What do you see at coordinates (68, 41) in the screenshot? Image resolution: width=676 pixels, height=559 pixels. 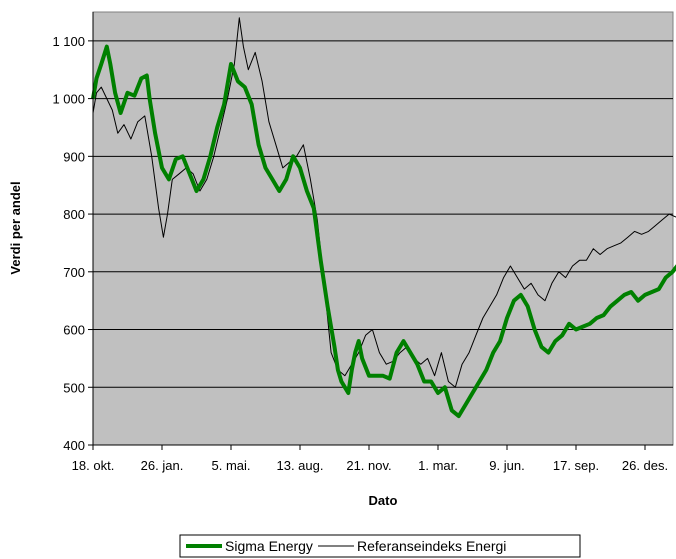 I see `y-tick-label: 1 100` at bounding box center [68, 41].